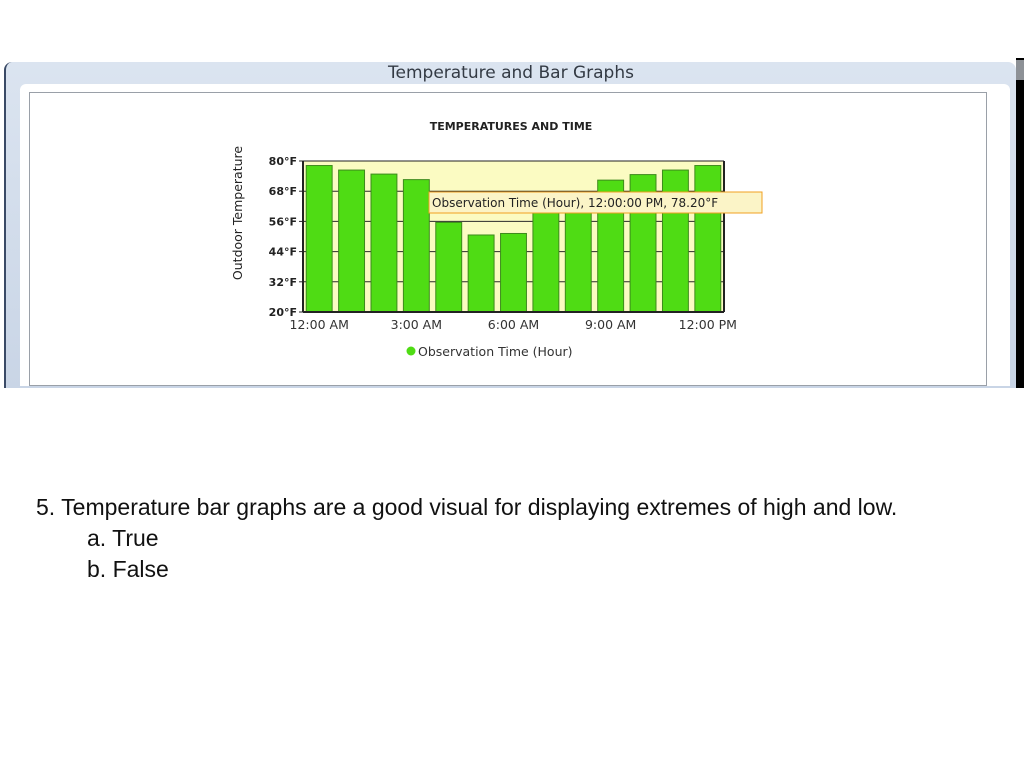 This screenshot has height=768, width=1024. What do you see at coordinates (610, 324) in the screenshot?
I see `x-tick-label: 9:00 AM` at bounding box center [610, 324].